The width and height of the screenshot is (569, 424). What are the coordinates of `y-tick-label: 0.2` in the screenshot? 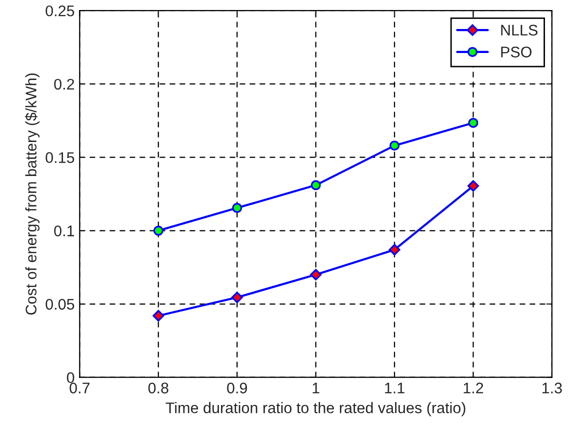 It's located at (64, 84).